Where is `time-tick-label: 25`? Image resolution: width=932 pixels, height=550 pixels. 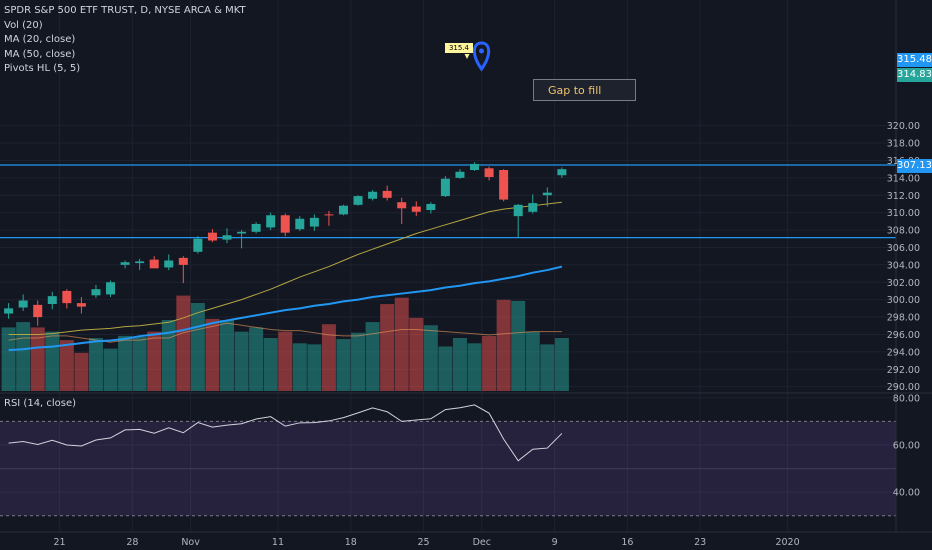 time-tick-label: 25 is located at coordinates (424, 542).